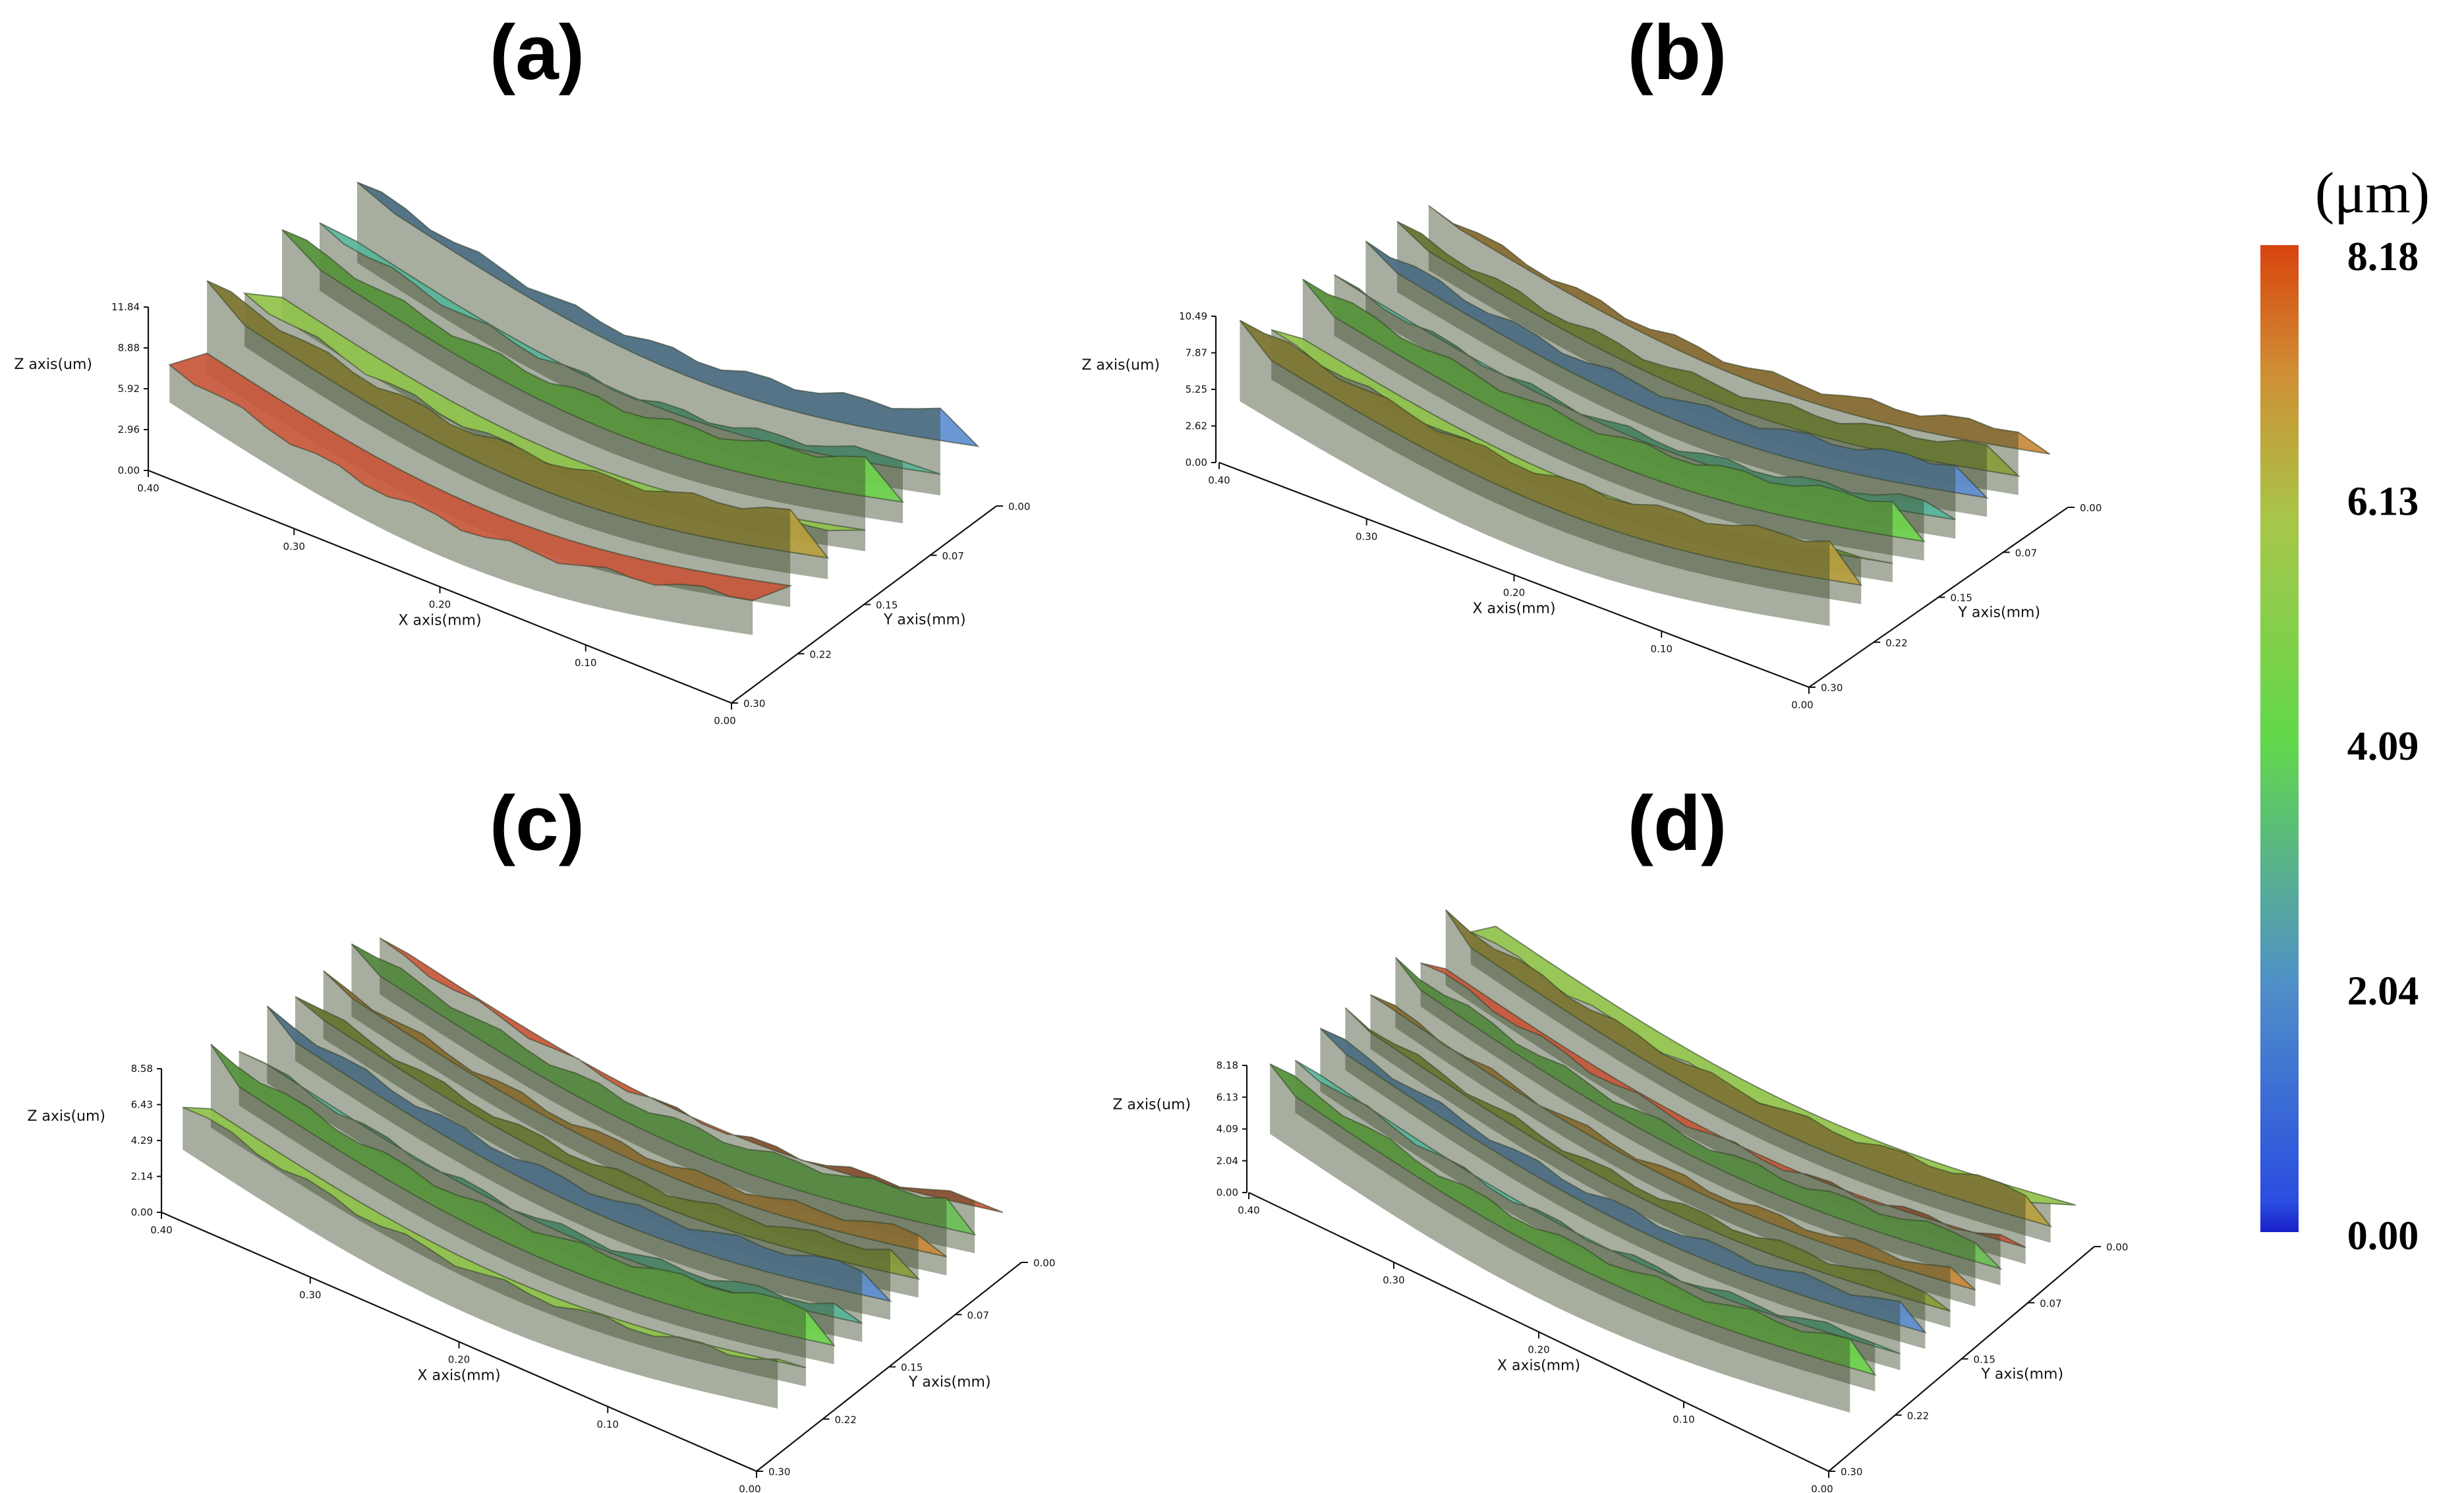 Image resolution: width=2464 pixels, height=1493 pixels. What do you see at coordinates (1196, 353) in the screenshot?
I see `z-tick-label: 7.87` at bounding box center [1196, 353].